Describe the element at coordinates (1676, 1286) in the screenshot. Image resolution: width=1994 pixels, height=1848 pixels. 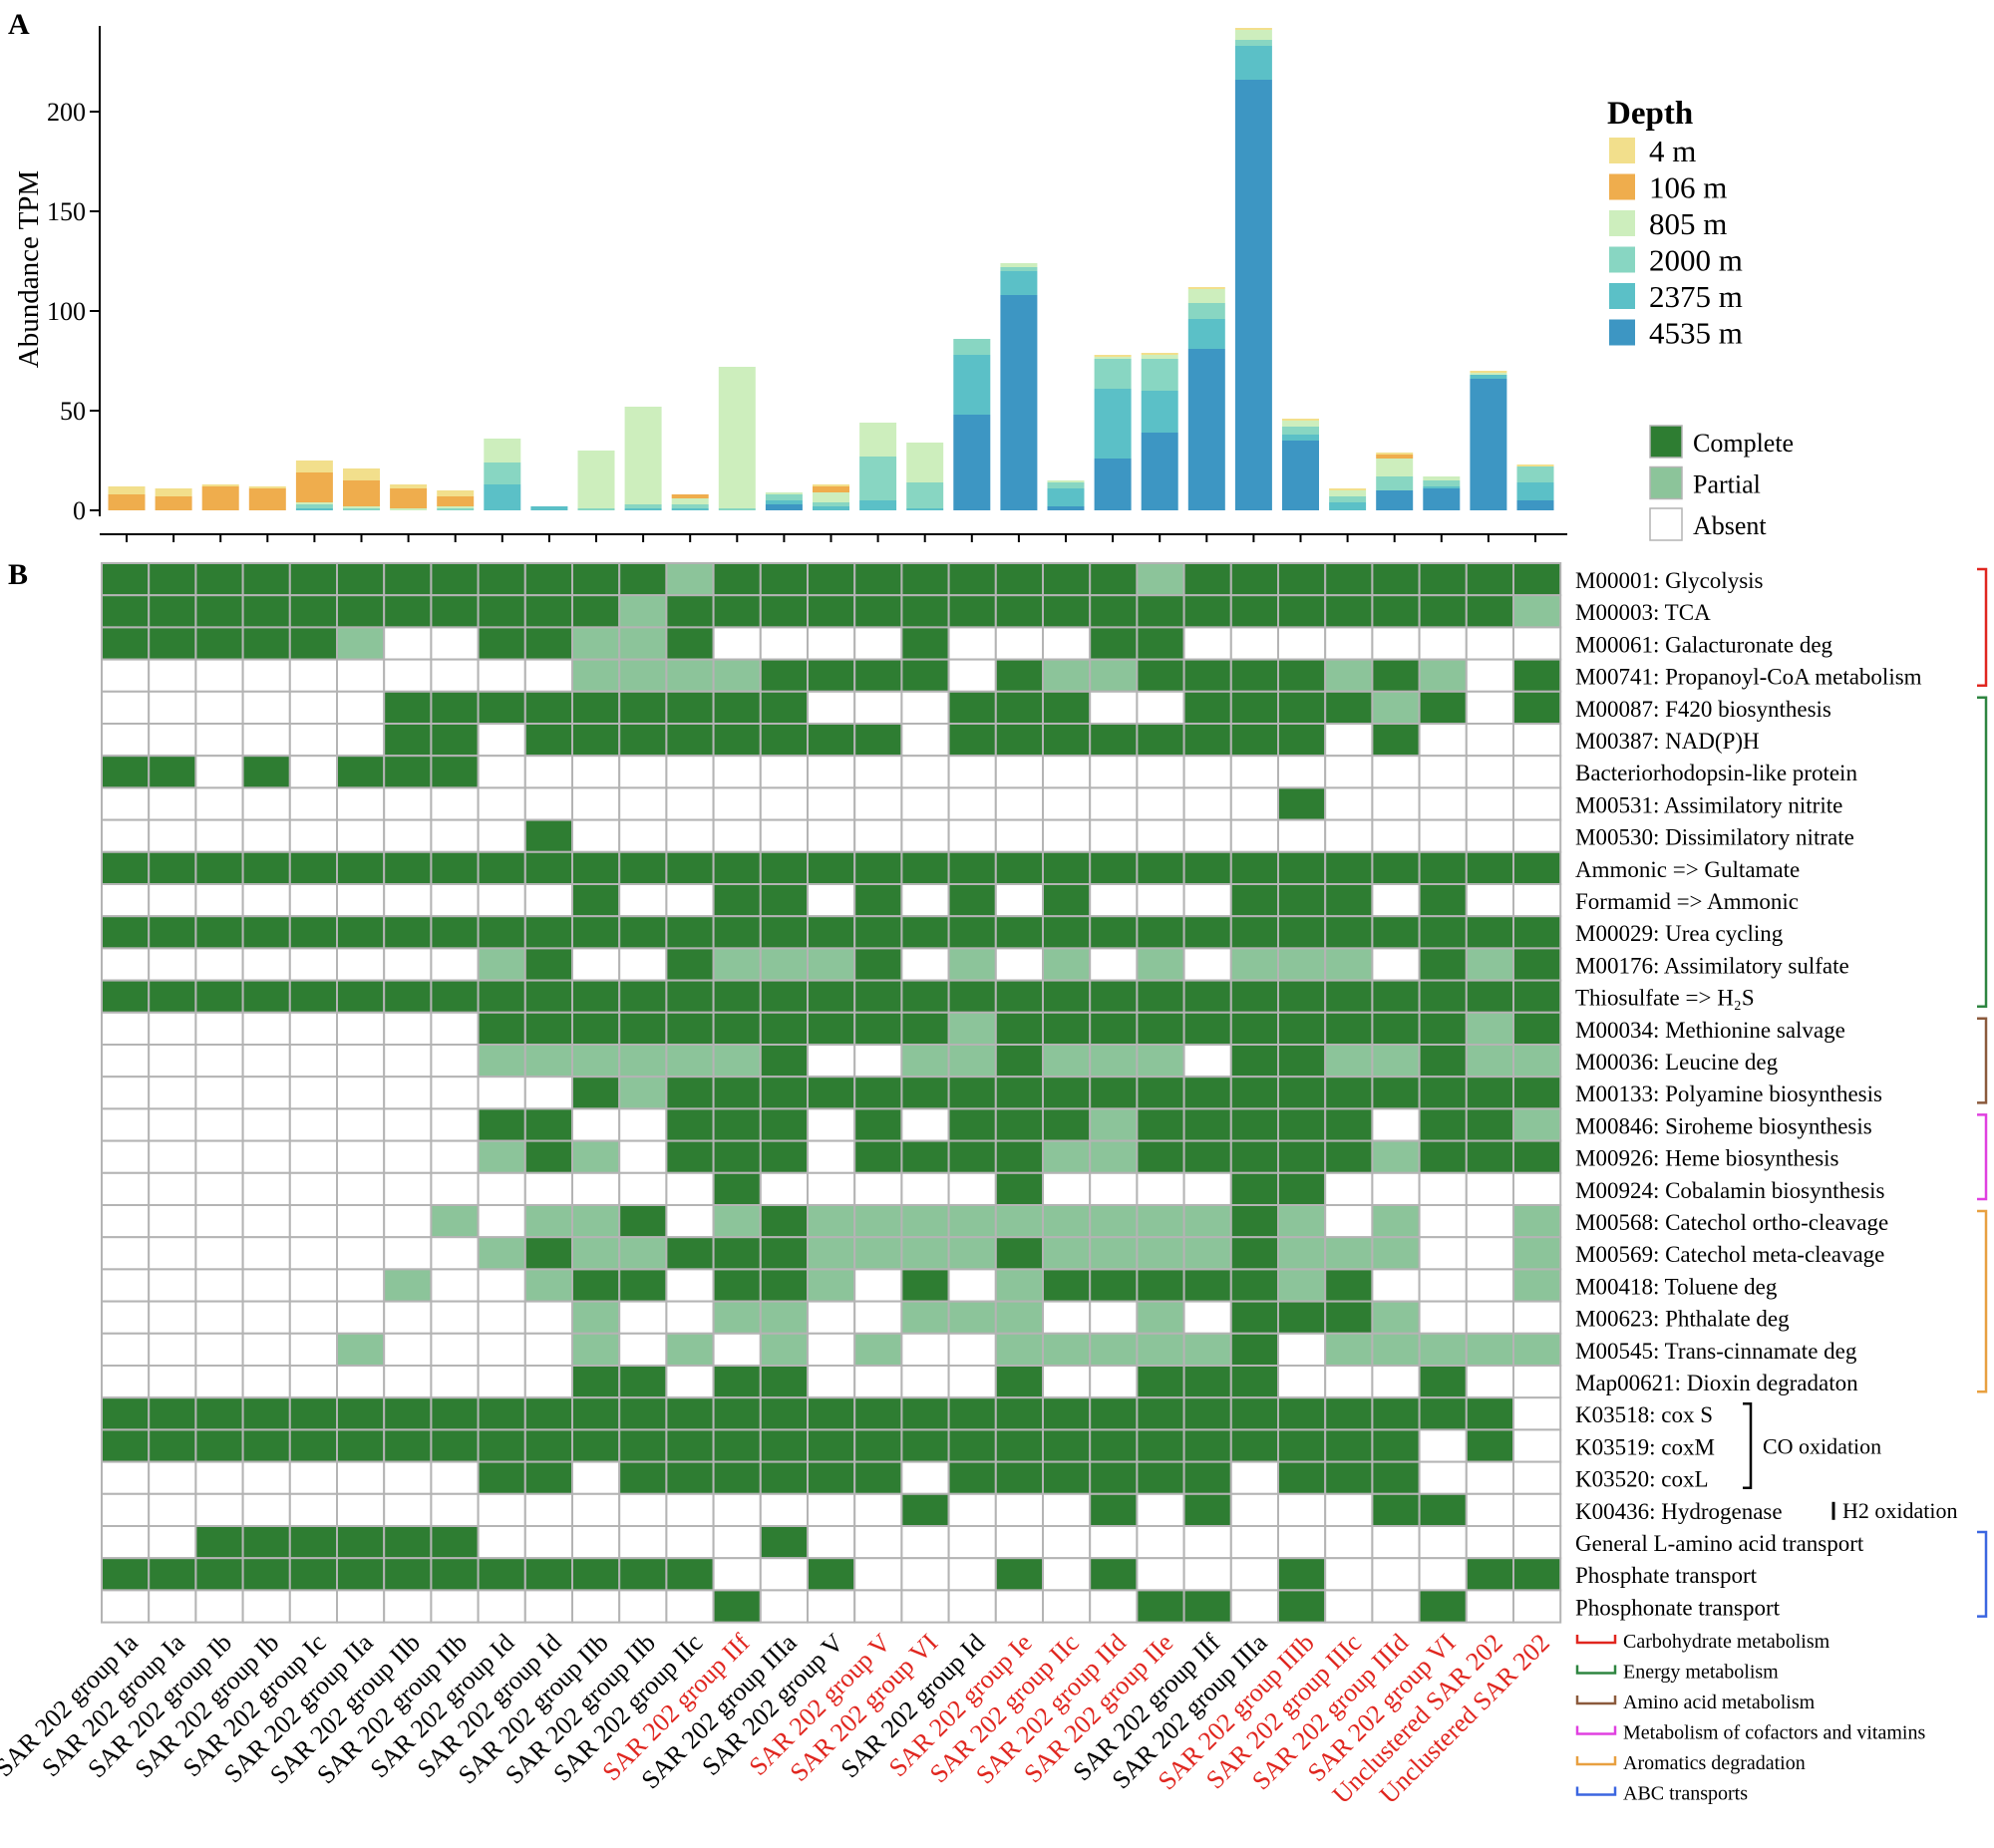
I see `row-label: M00418: Toluene deg` at that location.